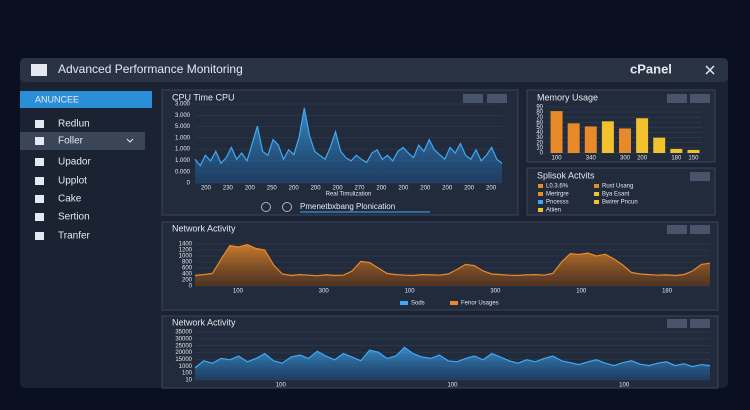 The width and height of the screenshot is (750, 410). What do you see at coordinates (186, 251) in the screenshot?
I see `y-tick-label: 1200` at bounding box center [186, 251].